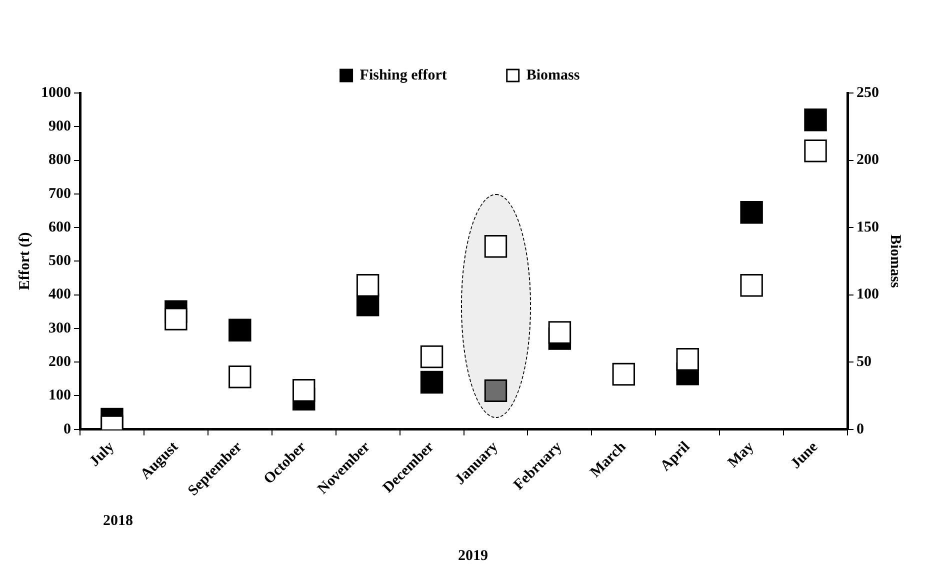  Describe the element at coordinates (59, 328) in the screenshot. I see `y-tick-label: 300` at that location.